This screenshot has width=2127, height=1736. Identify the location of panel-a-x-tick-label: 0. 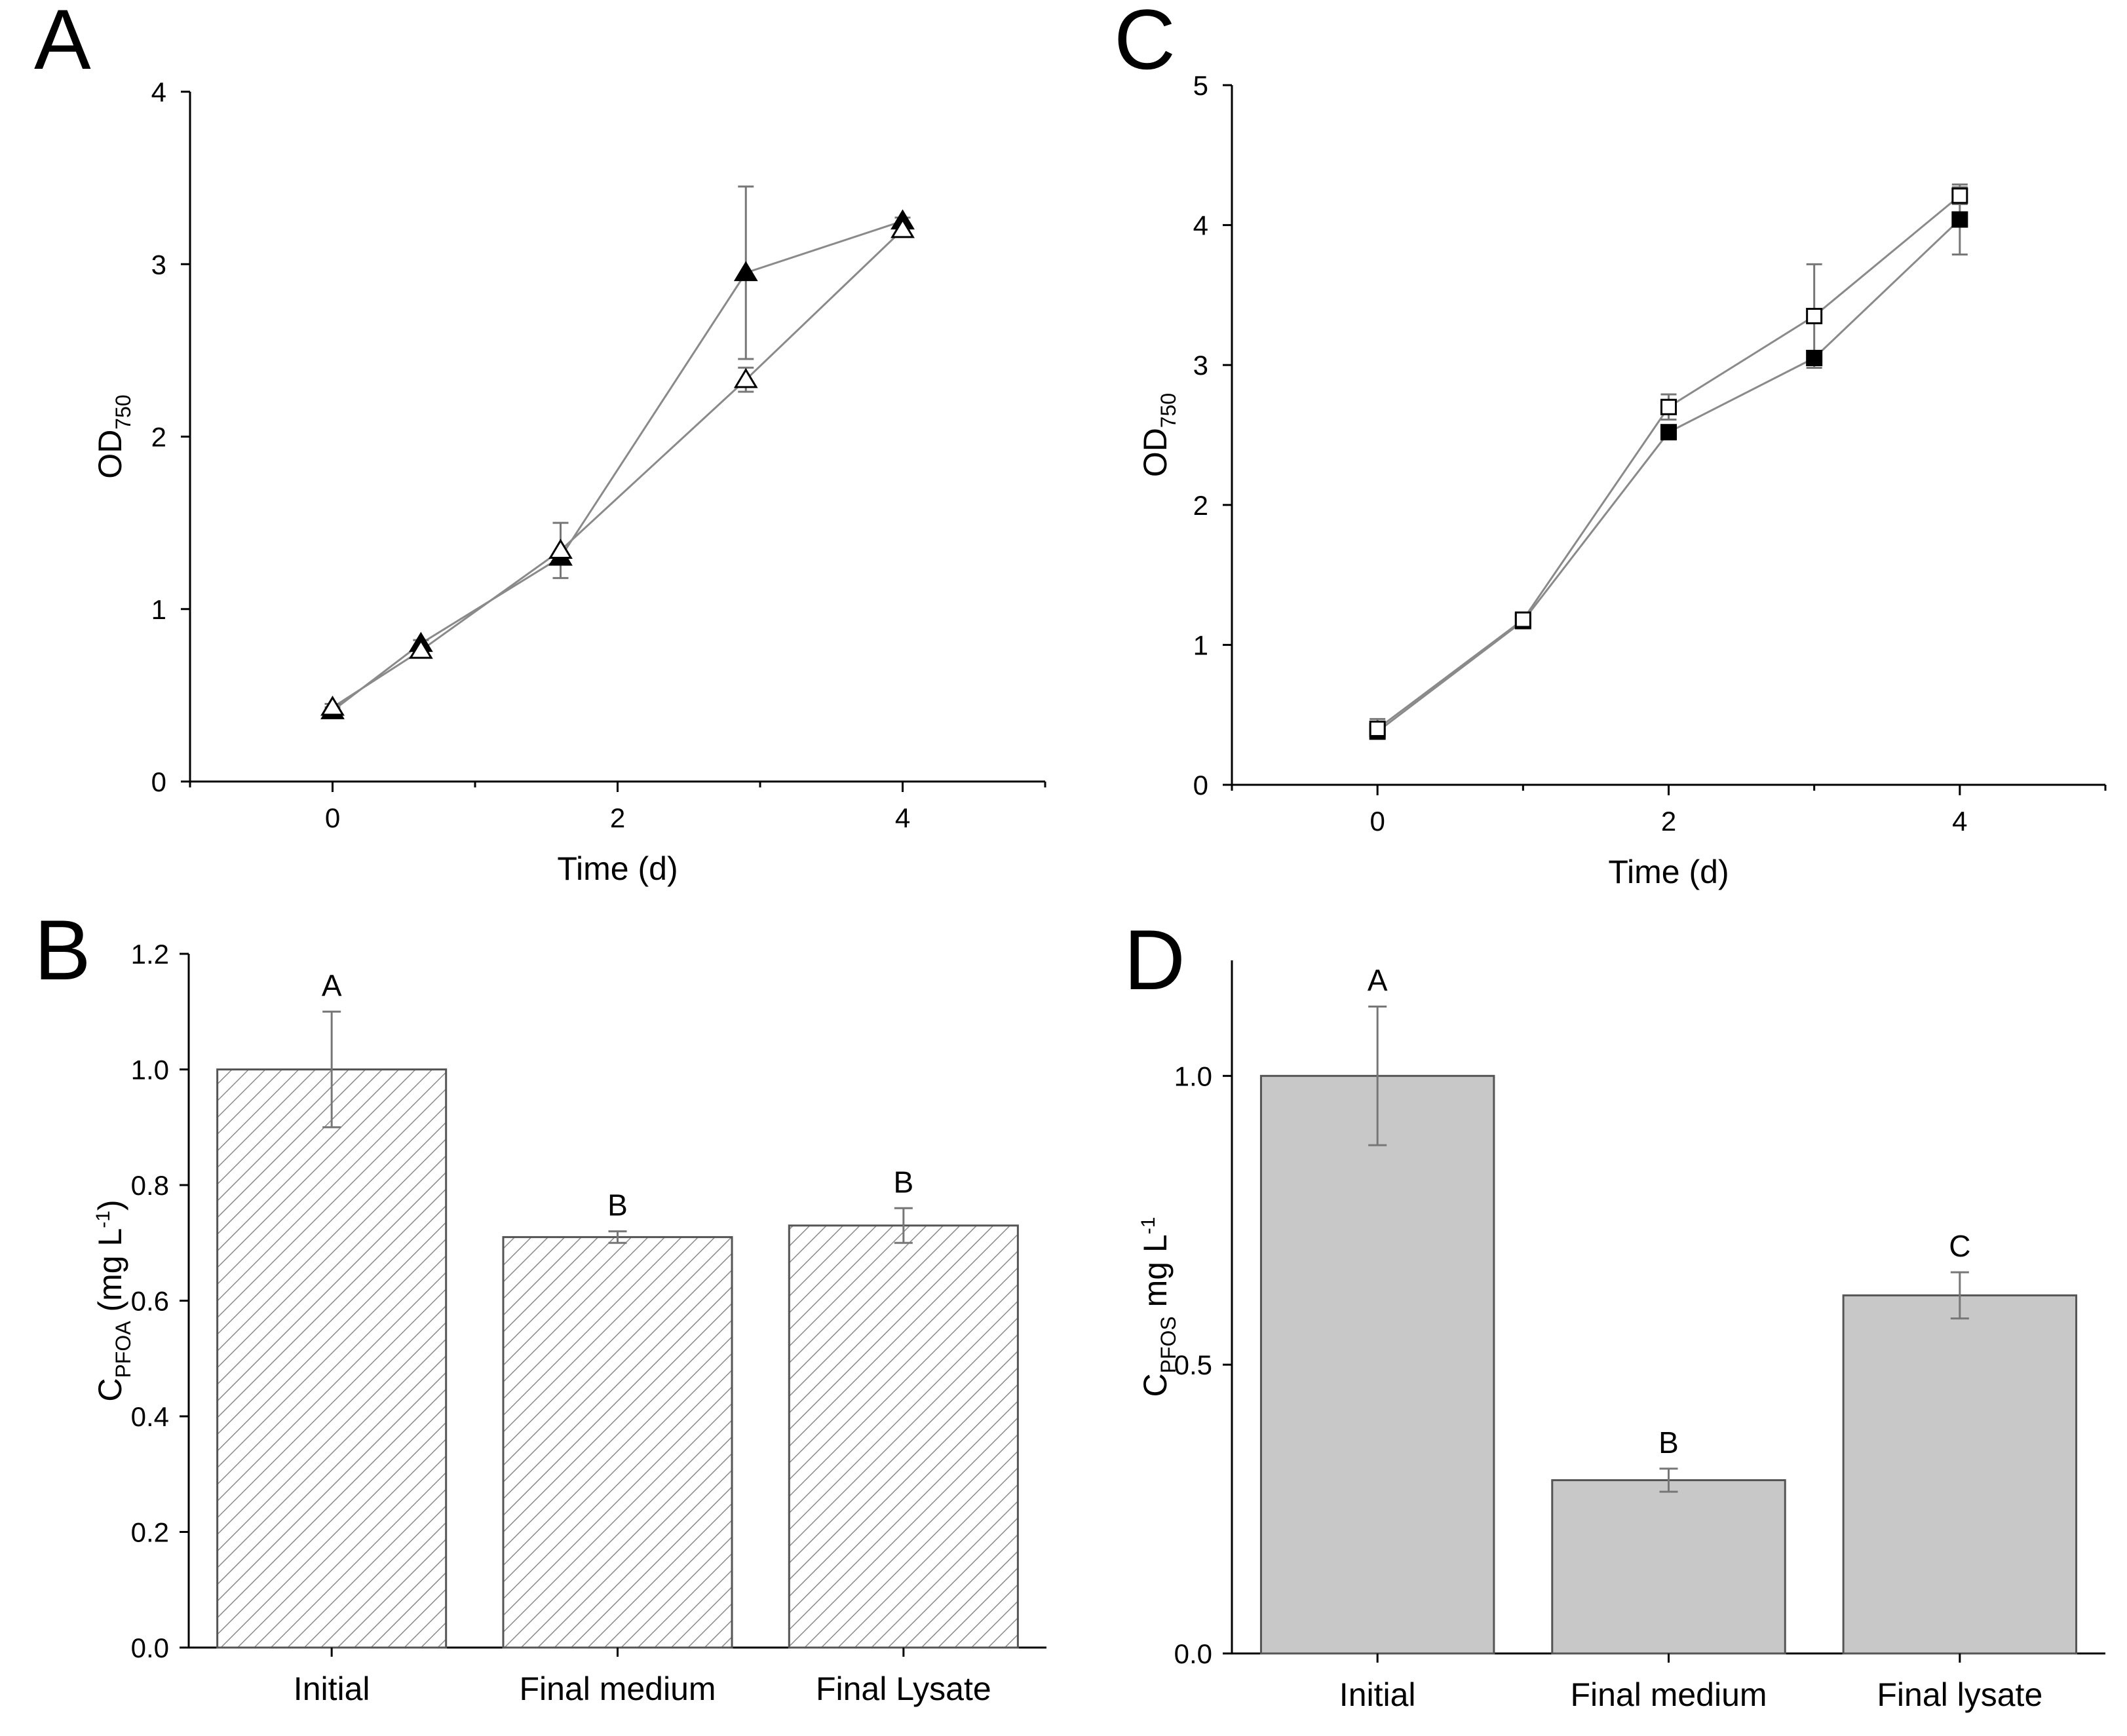
(332, 817).